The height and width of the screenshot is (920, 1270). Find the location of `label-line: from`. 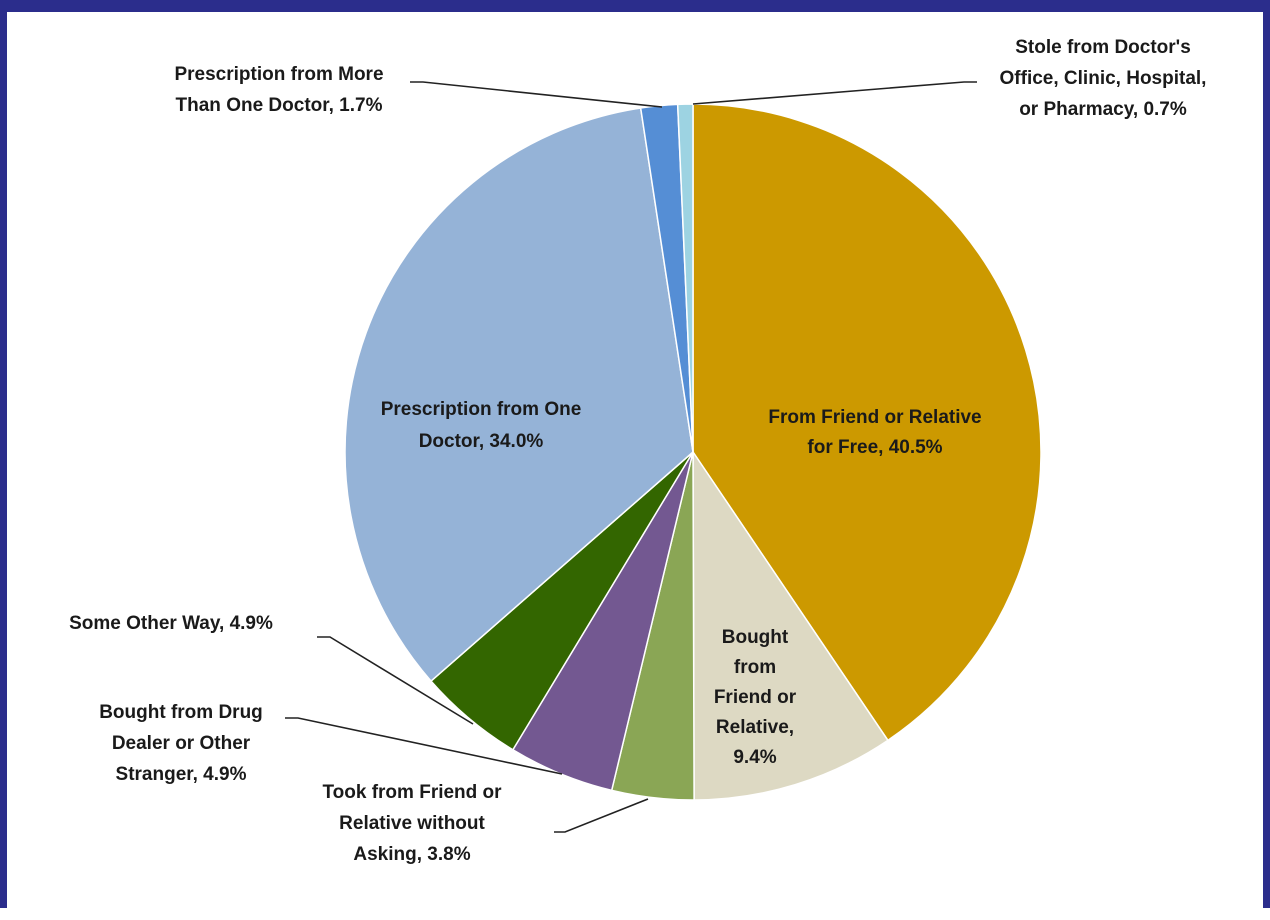

label-line: from is located at coordinates (755, 667).